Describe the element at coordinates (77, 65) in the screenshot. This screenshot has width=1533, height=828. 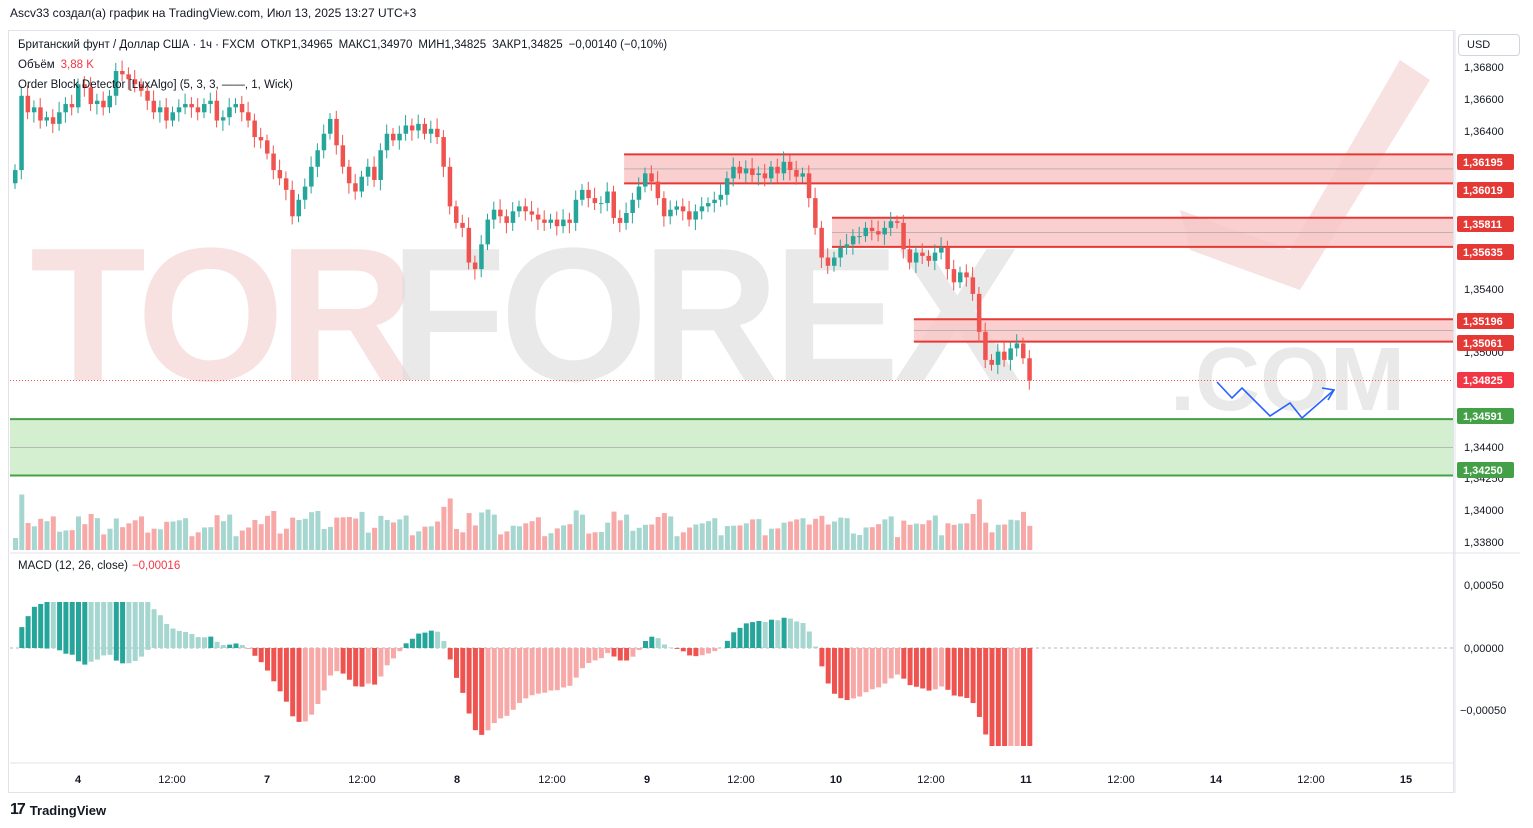
I see `volume-value: 3,88 K` at that location.